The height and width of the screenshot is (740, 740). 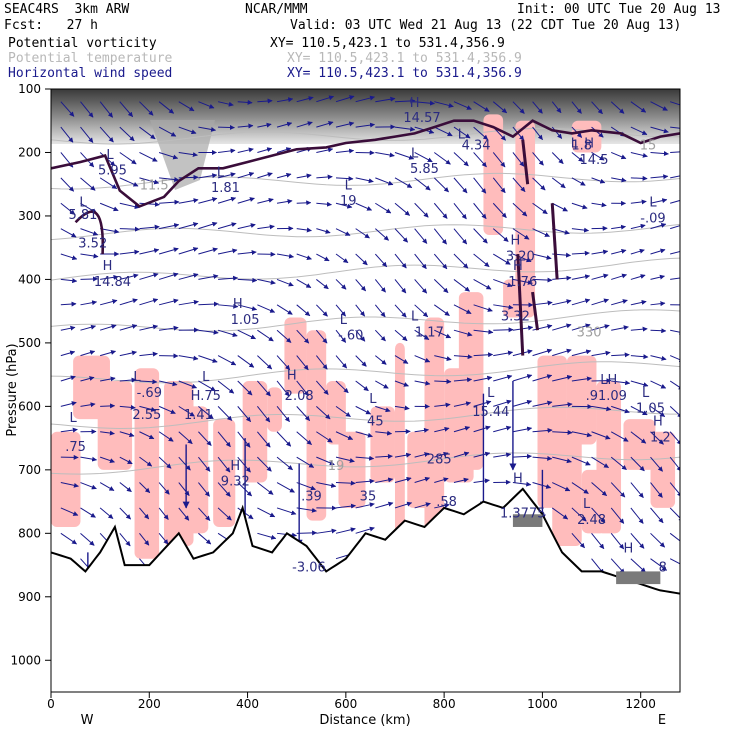 I want to click on pv-contour, so click(x=89, y=232).